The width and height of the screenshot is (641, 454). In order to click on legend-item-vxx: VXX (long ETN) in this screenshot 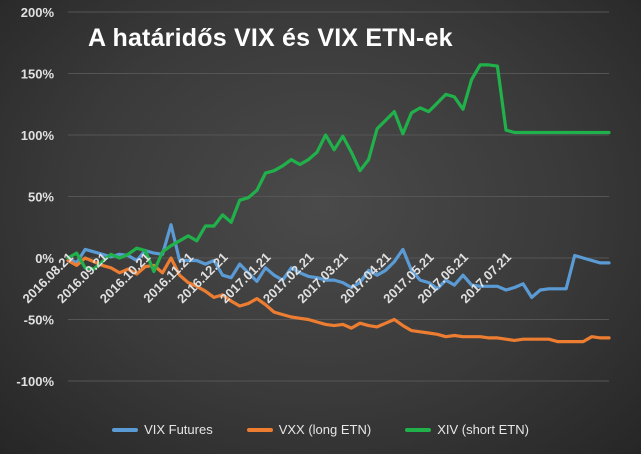, I will do `click(309, 429)`.